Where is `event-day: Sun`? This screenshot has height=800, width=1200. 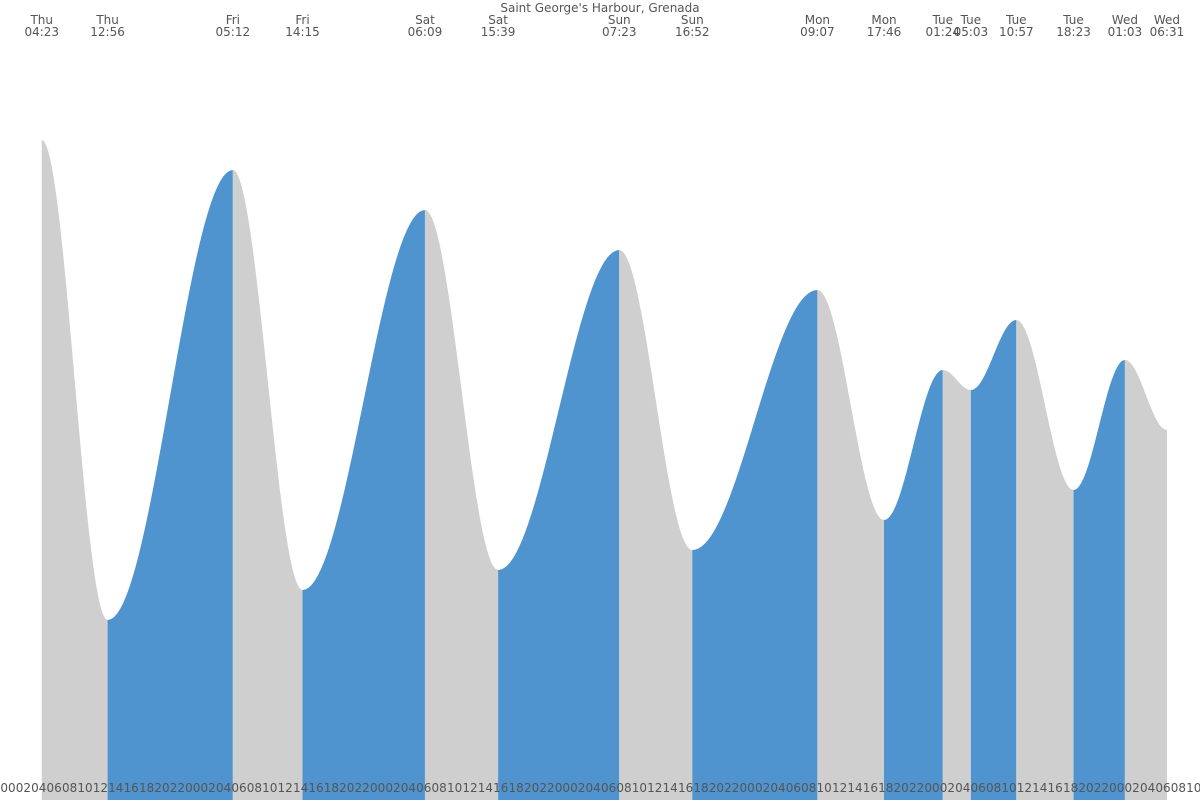 event-day: Sun is located at coordinates (692, 20).